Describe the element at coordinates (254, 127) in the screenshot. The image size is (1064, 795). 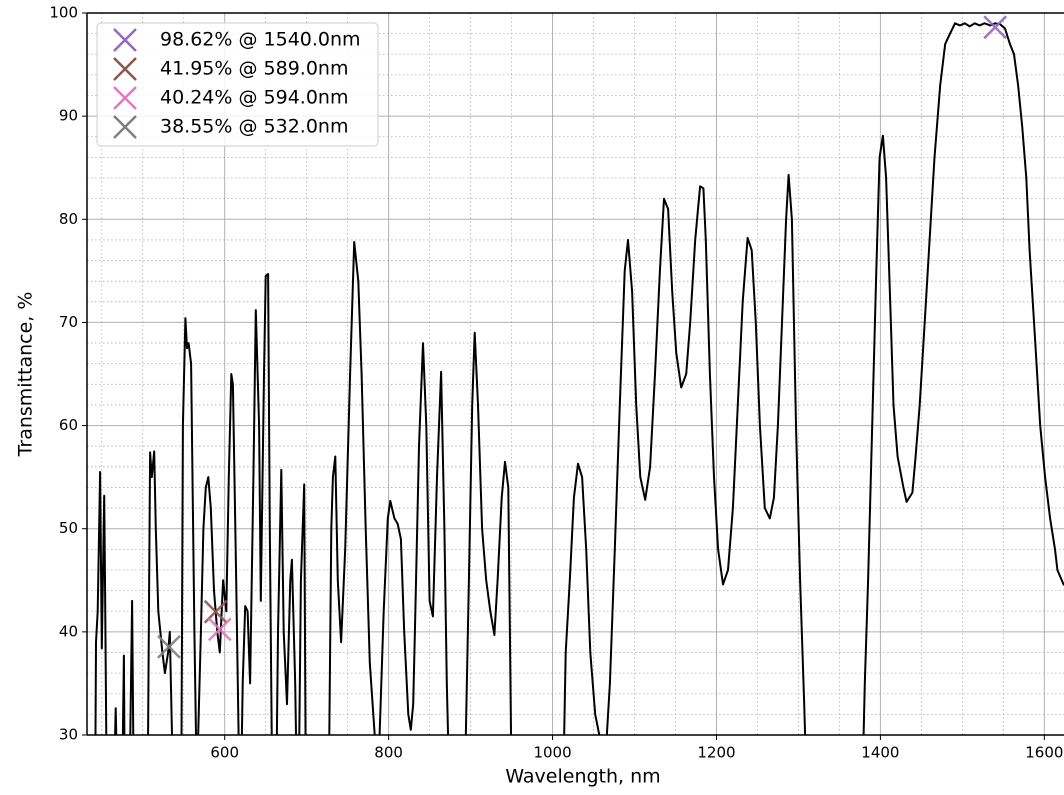
I see `legend-label: 38.55% @ 532.0nm` at that location.